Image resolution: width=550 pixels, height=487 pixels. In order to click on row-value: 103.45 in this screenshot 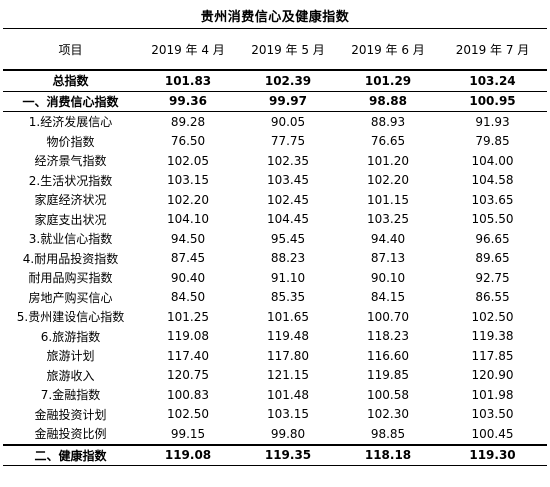, I will do `click(288, 180)`.